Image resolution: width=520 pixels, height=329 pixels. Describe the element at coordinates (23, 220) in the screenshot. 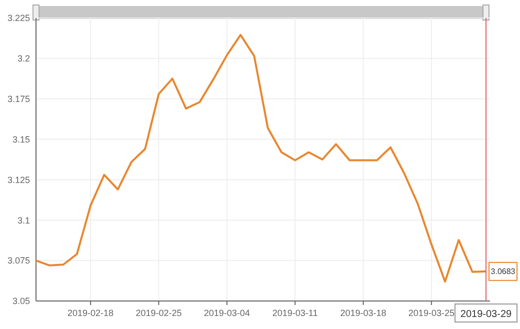

I see `y-tick-label: 3.1` at that location.